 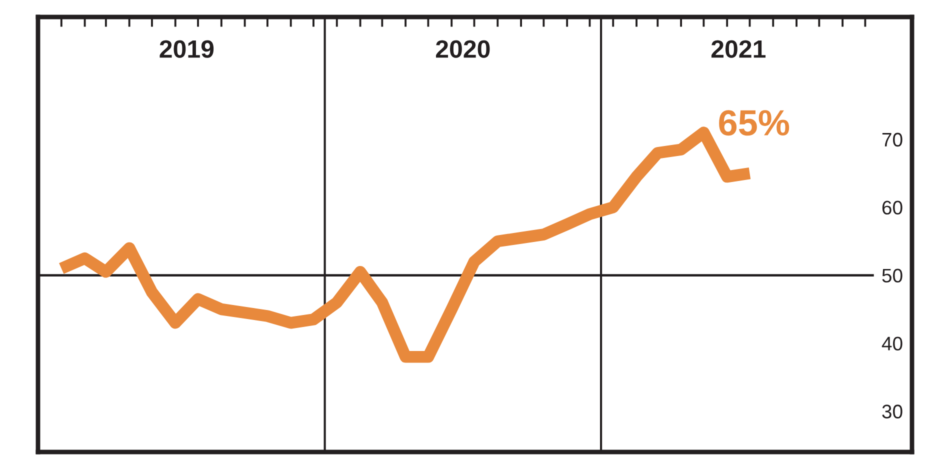 I want to click on y-tick-label: 60, so click(x=892, y=207).